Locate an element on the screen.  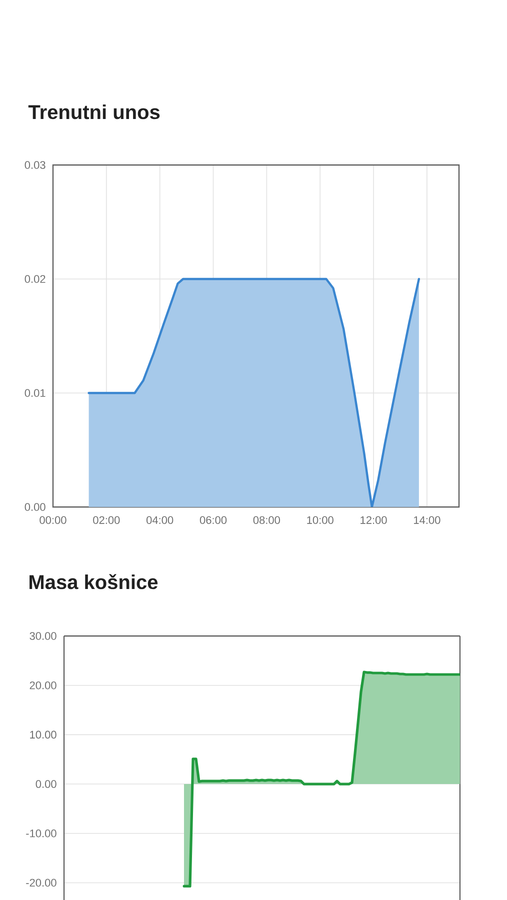
y-tick-label: 20.00 is located at coordinates (43, 685).